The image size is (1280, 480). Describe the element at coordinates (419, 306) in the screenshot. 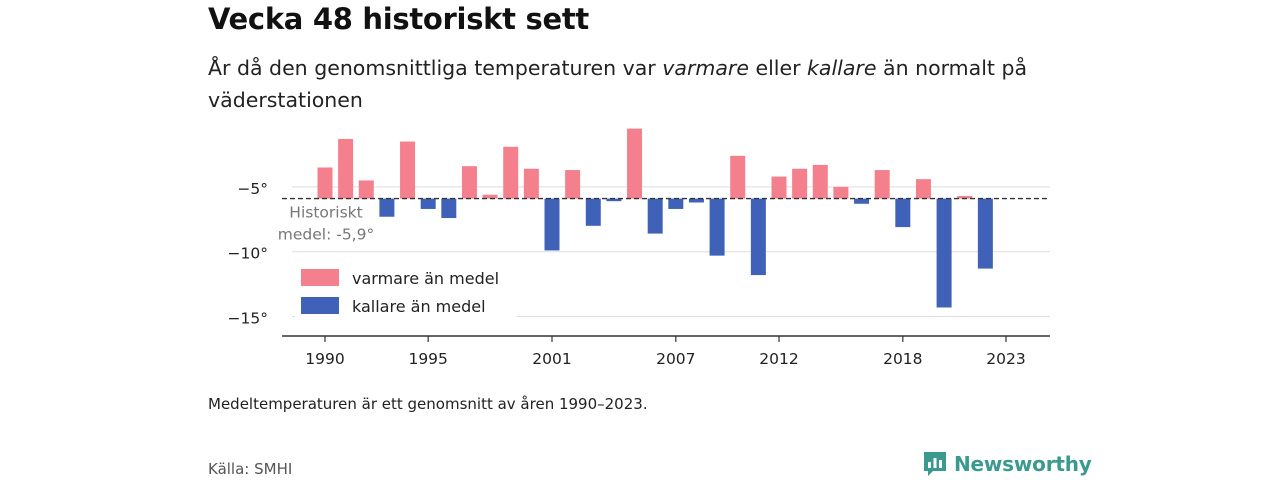

I see `legend-label: kallare än medel` at that location.